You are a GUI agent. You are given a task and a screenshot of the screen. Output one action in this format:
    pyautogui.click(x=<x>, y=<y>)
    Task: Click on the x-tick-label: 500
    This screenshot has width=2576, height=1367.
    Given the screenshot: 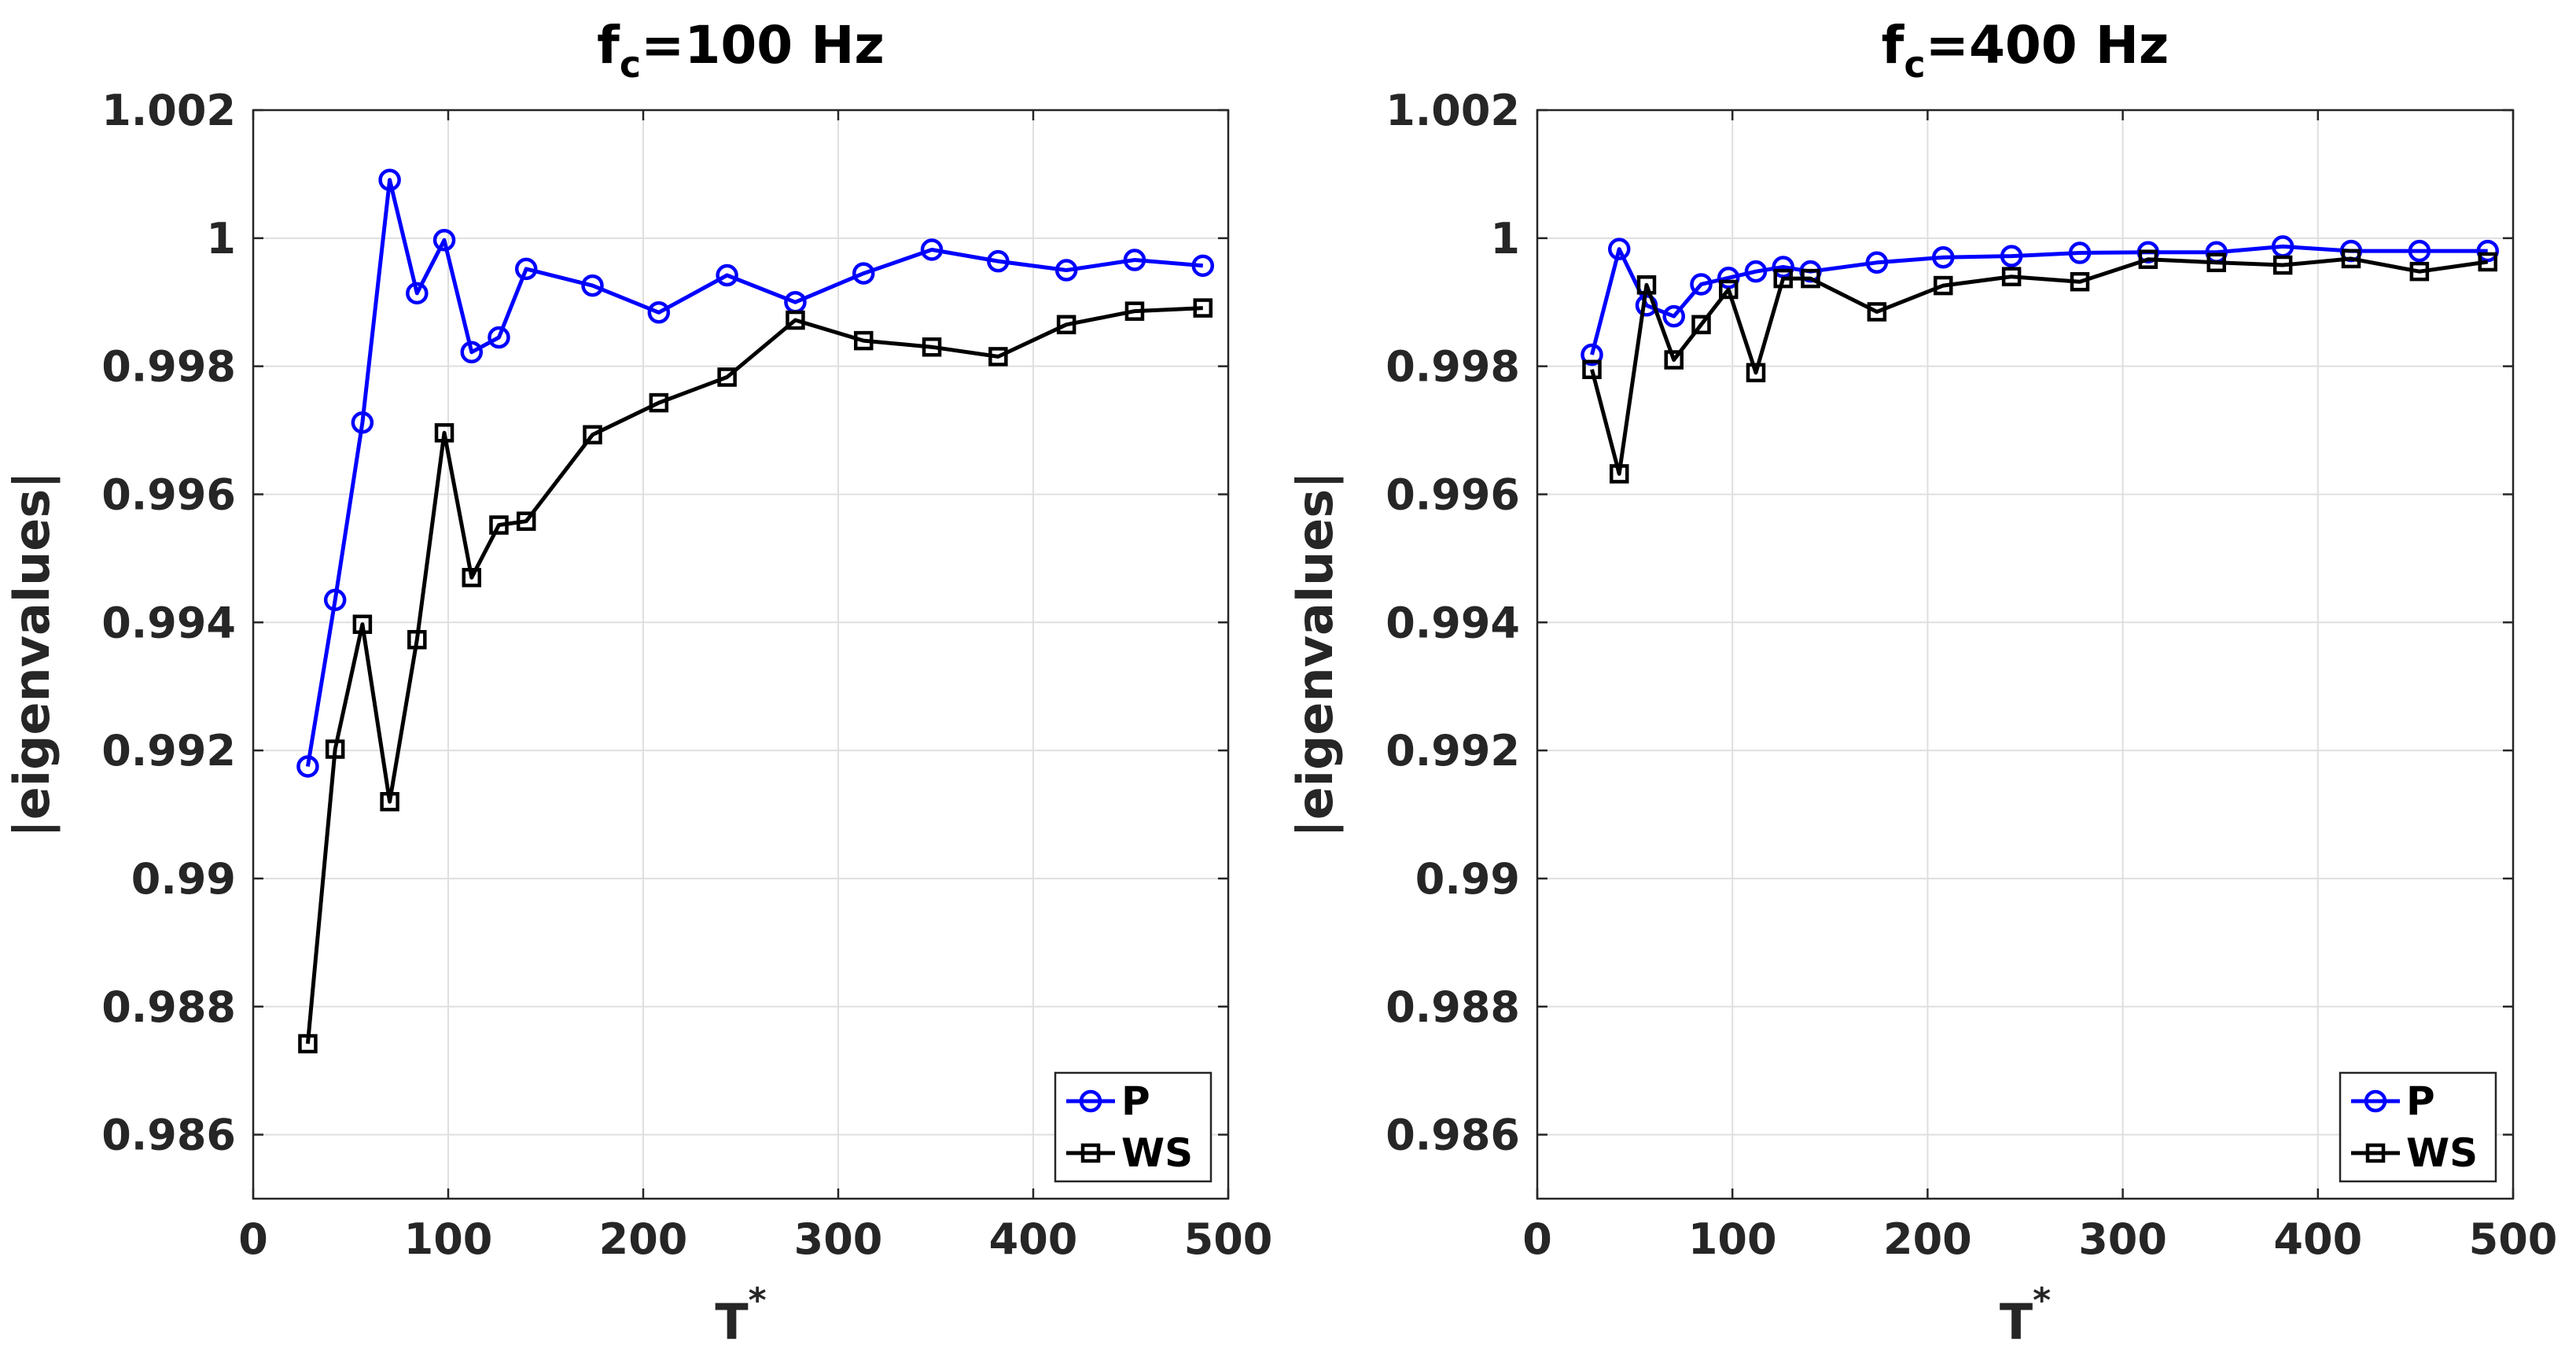 What is the action you would take?
    pyautogui.click(x=2514, y=1239)
    